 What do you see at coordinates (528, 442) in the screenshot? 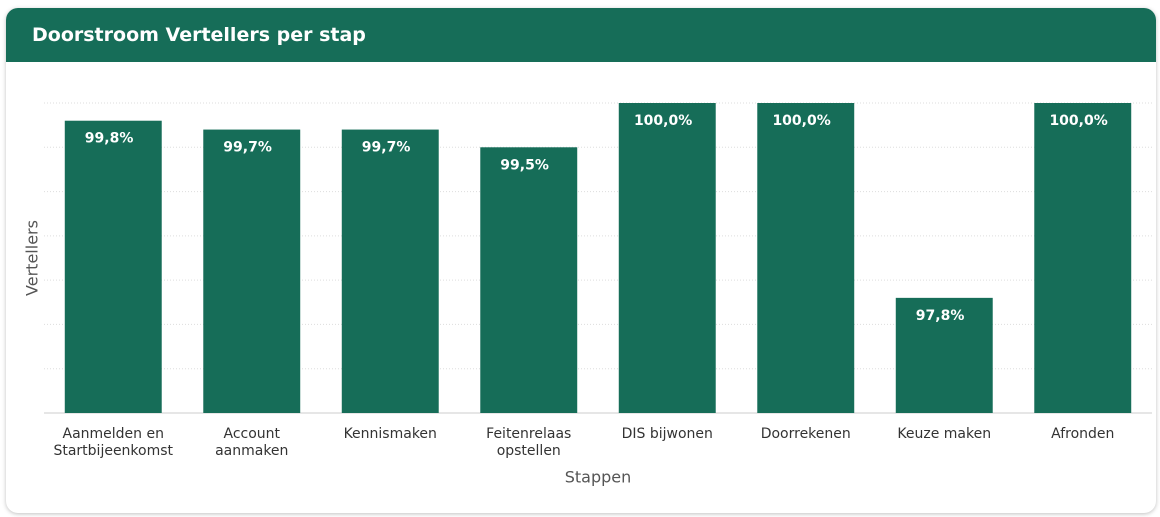
I see `x-tick-label: Feitenrelaas opstellen` at bounding box center [528, 442].